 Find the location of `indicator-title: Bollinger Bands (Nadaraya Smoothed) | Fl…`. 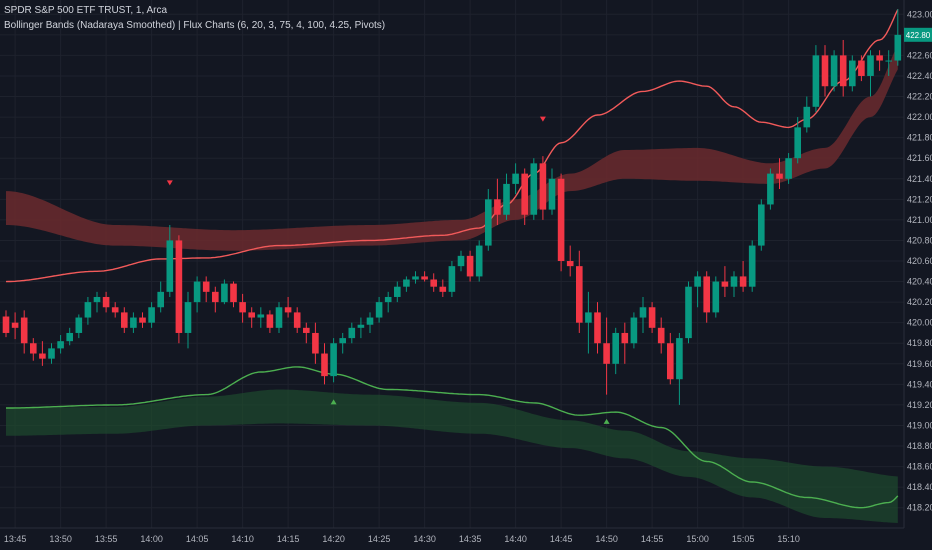

indicator-title: Bollinger Bands (Nadaraya Smoothed) | Fl… is located at coordinates (195, 25).